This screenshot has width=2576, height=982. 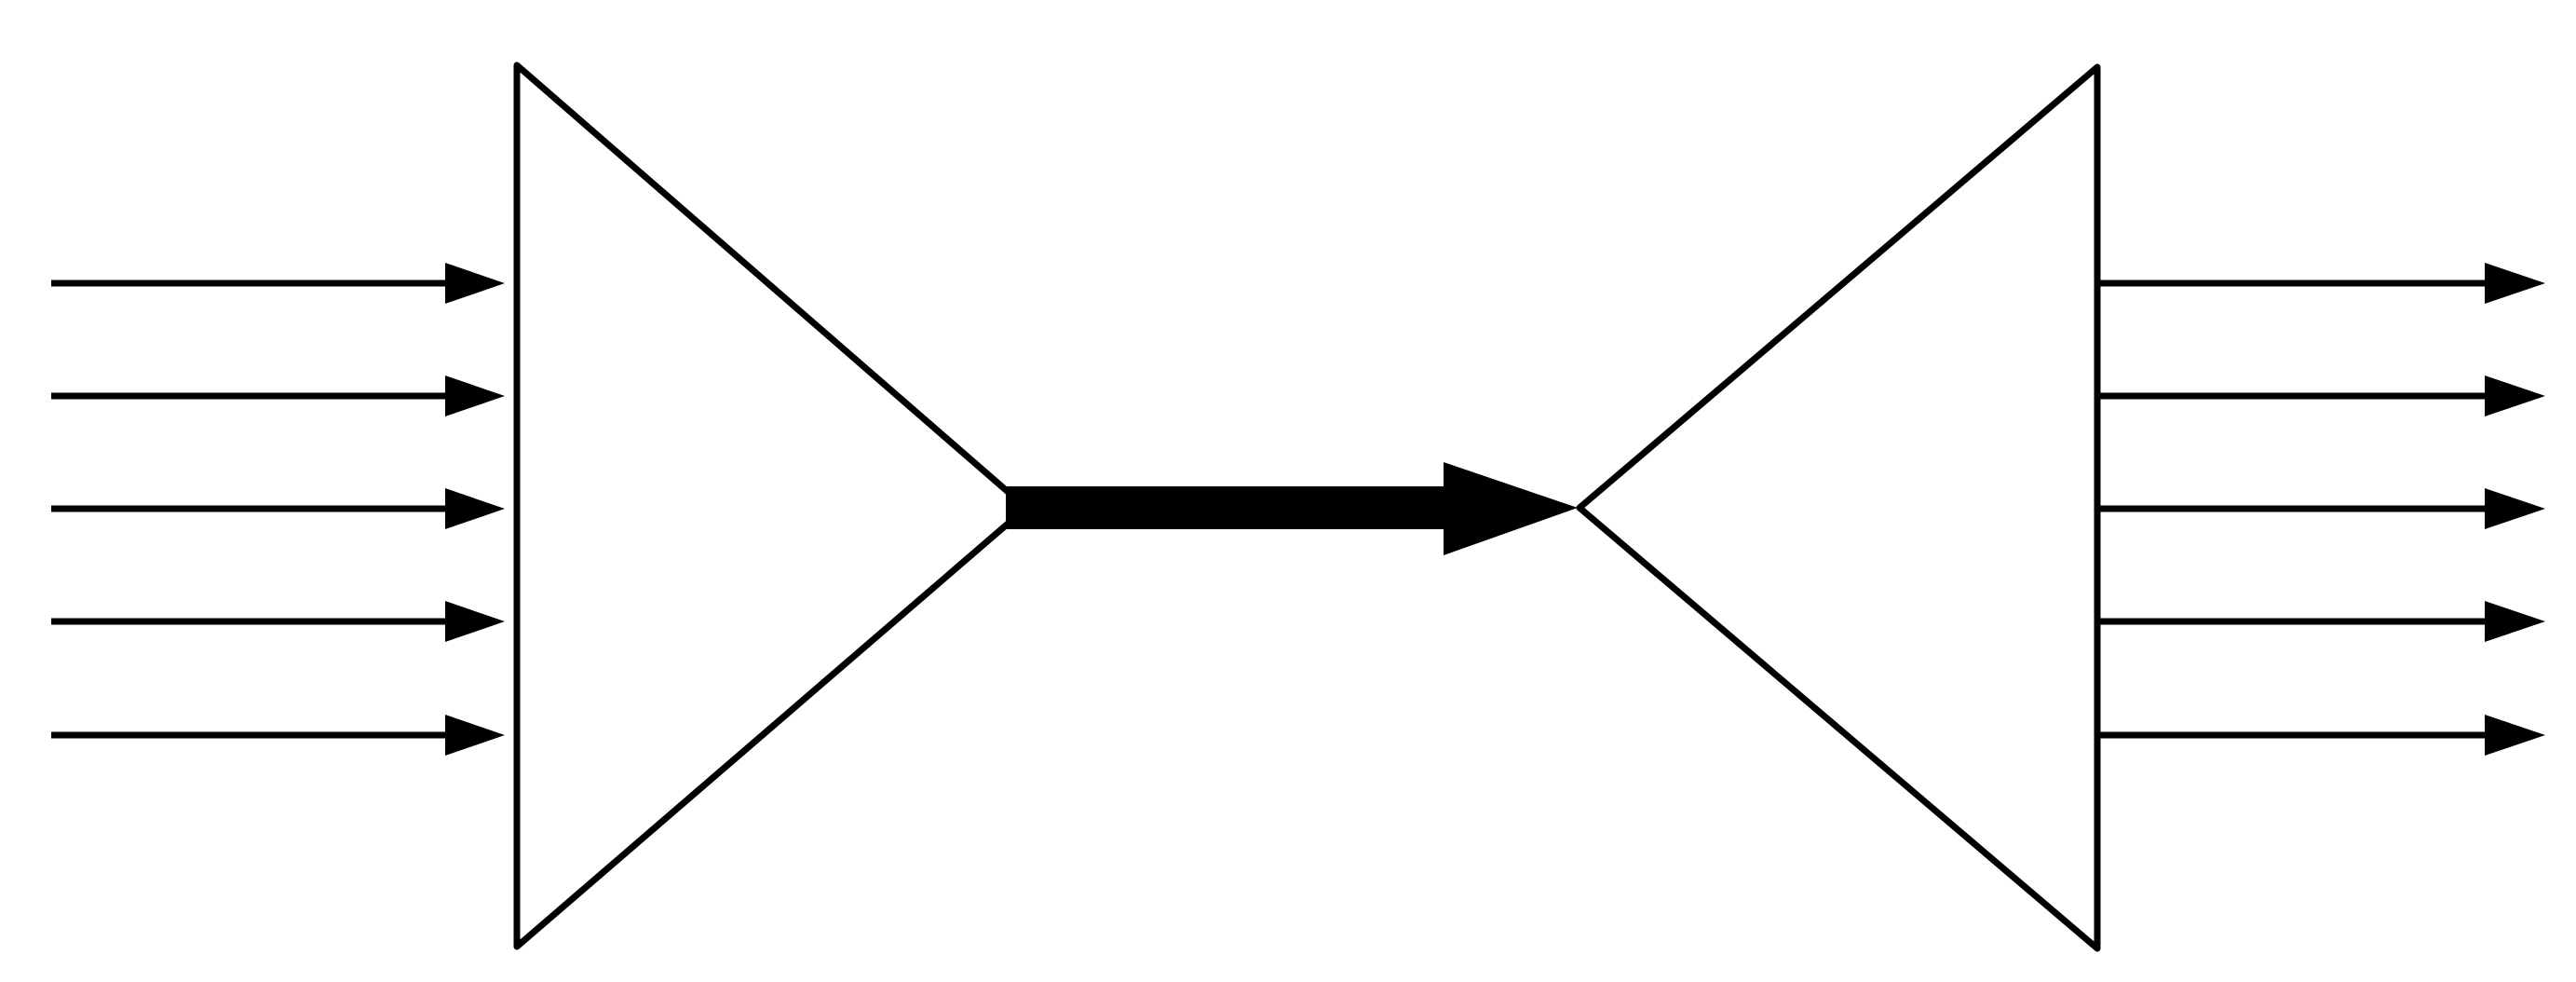 What do you see at coordinates (475, 508) in the screenshot?
I see `input-arrow-3-head` at bounding box center [475, 508].